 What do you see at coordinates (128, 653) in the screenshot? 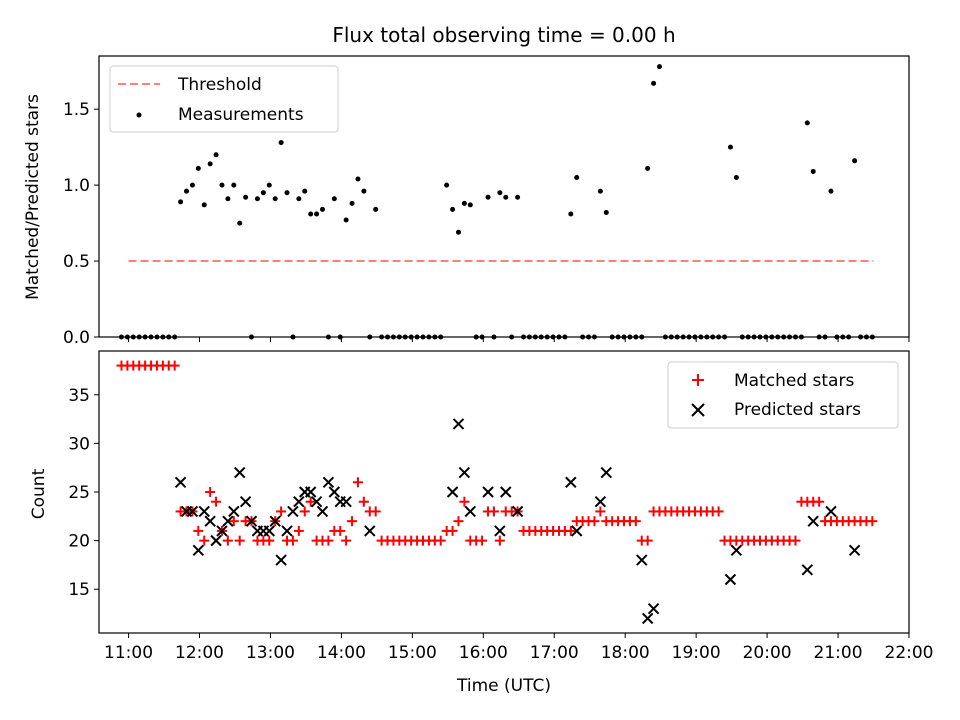
I see `x-tick-label: 11:00` at bounding box center [128, 653].